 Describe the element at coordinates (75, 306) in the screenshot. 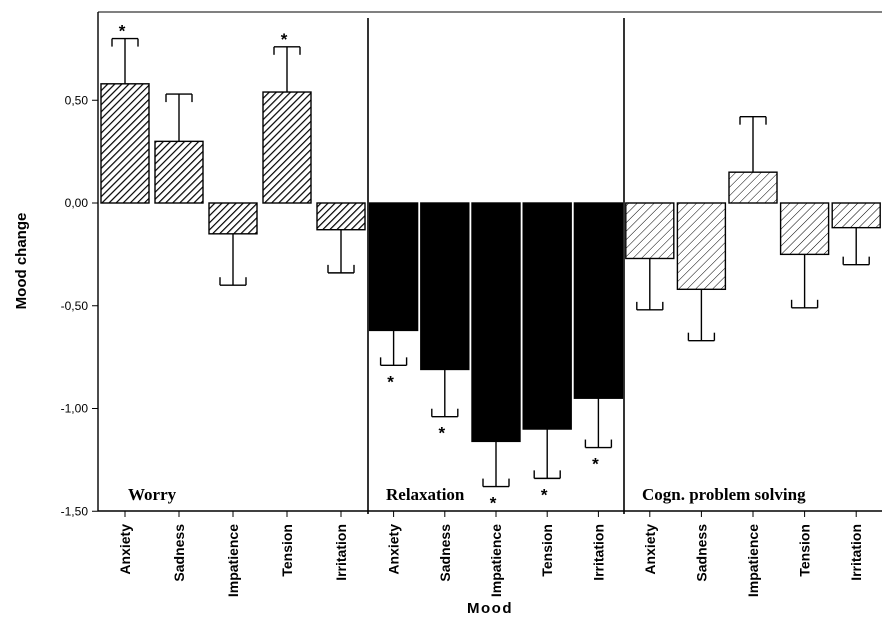

I see `y-tick-label: -0,50` at that location.